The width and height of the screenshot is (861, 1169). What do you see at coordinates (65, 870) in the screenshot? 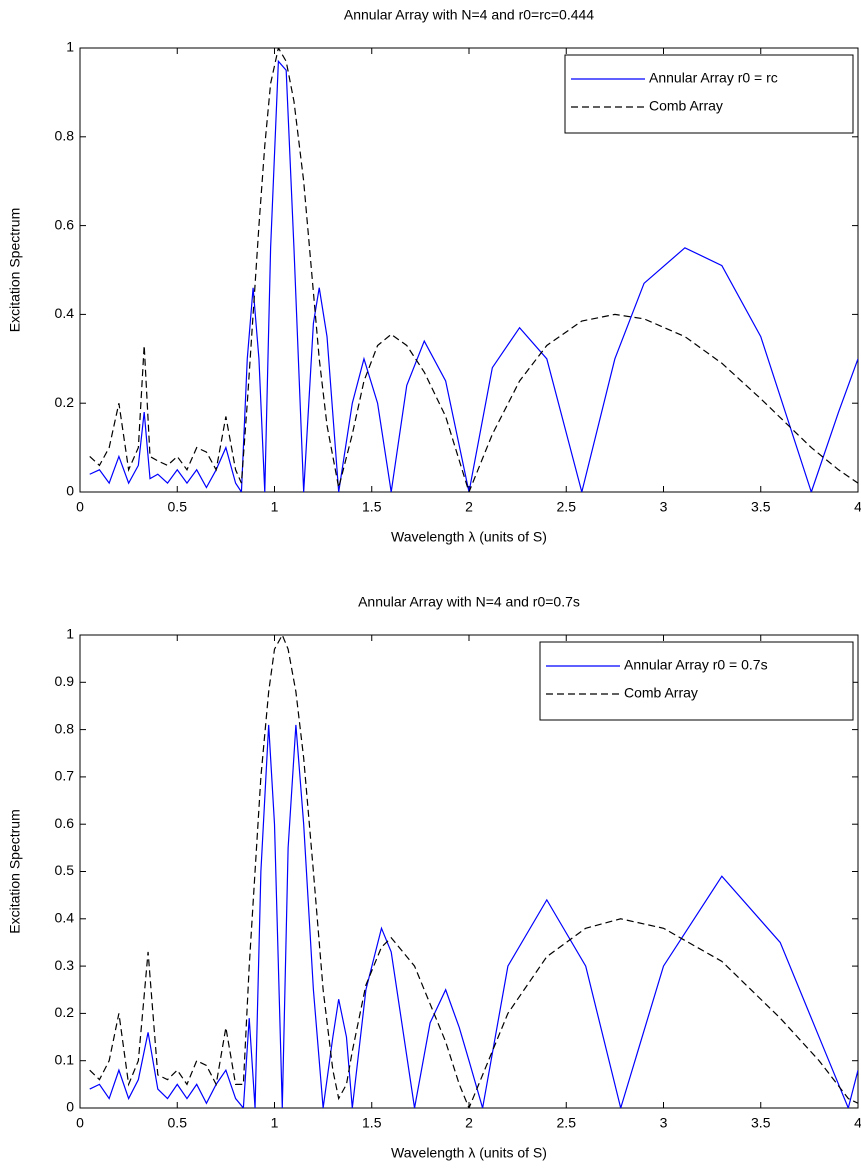
I see `y-tick-label: 0.5` at bounding box center [65, 870].